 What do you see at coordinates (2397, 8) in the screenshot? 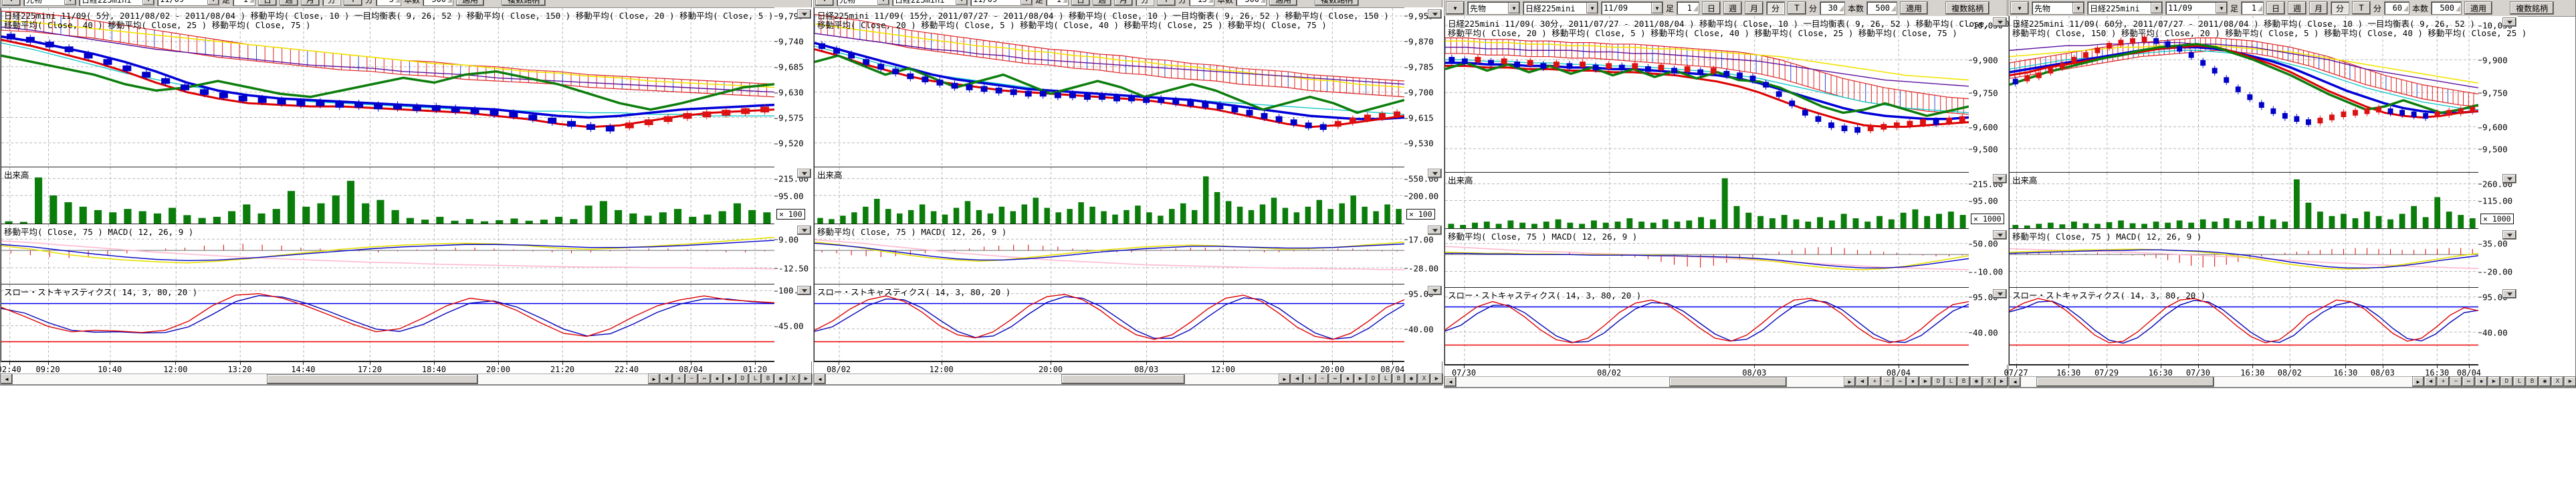
I see `minute-spinner: 60` at bounding box center [2397, 8].